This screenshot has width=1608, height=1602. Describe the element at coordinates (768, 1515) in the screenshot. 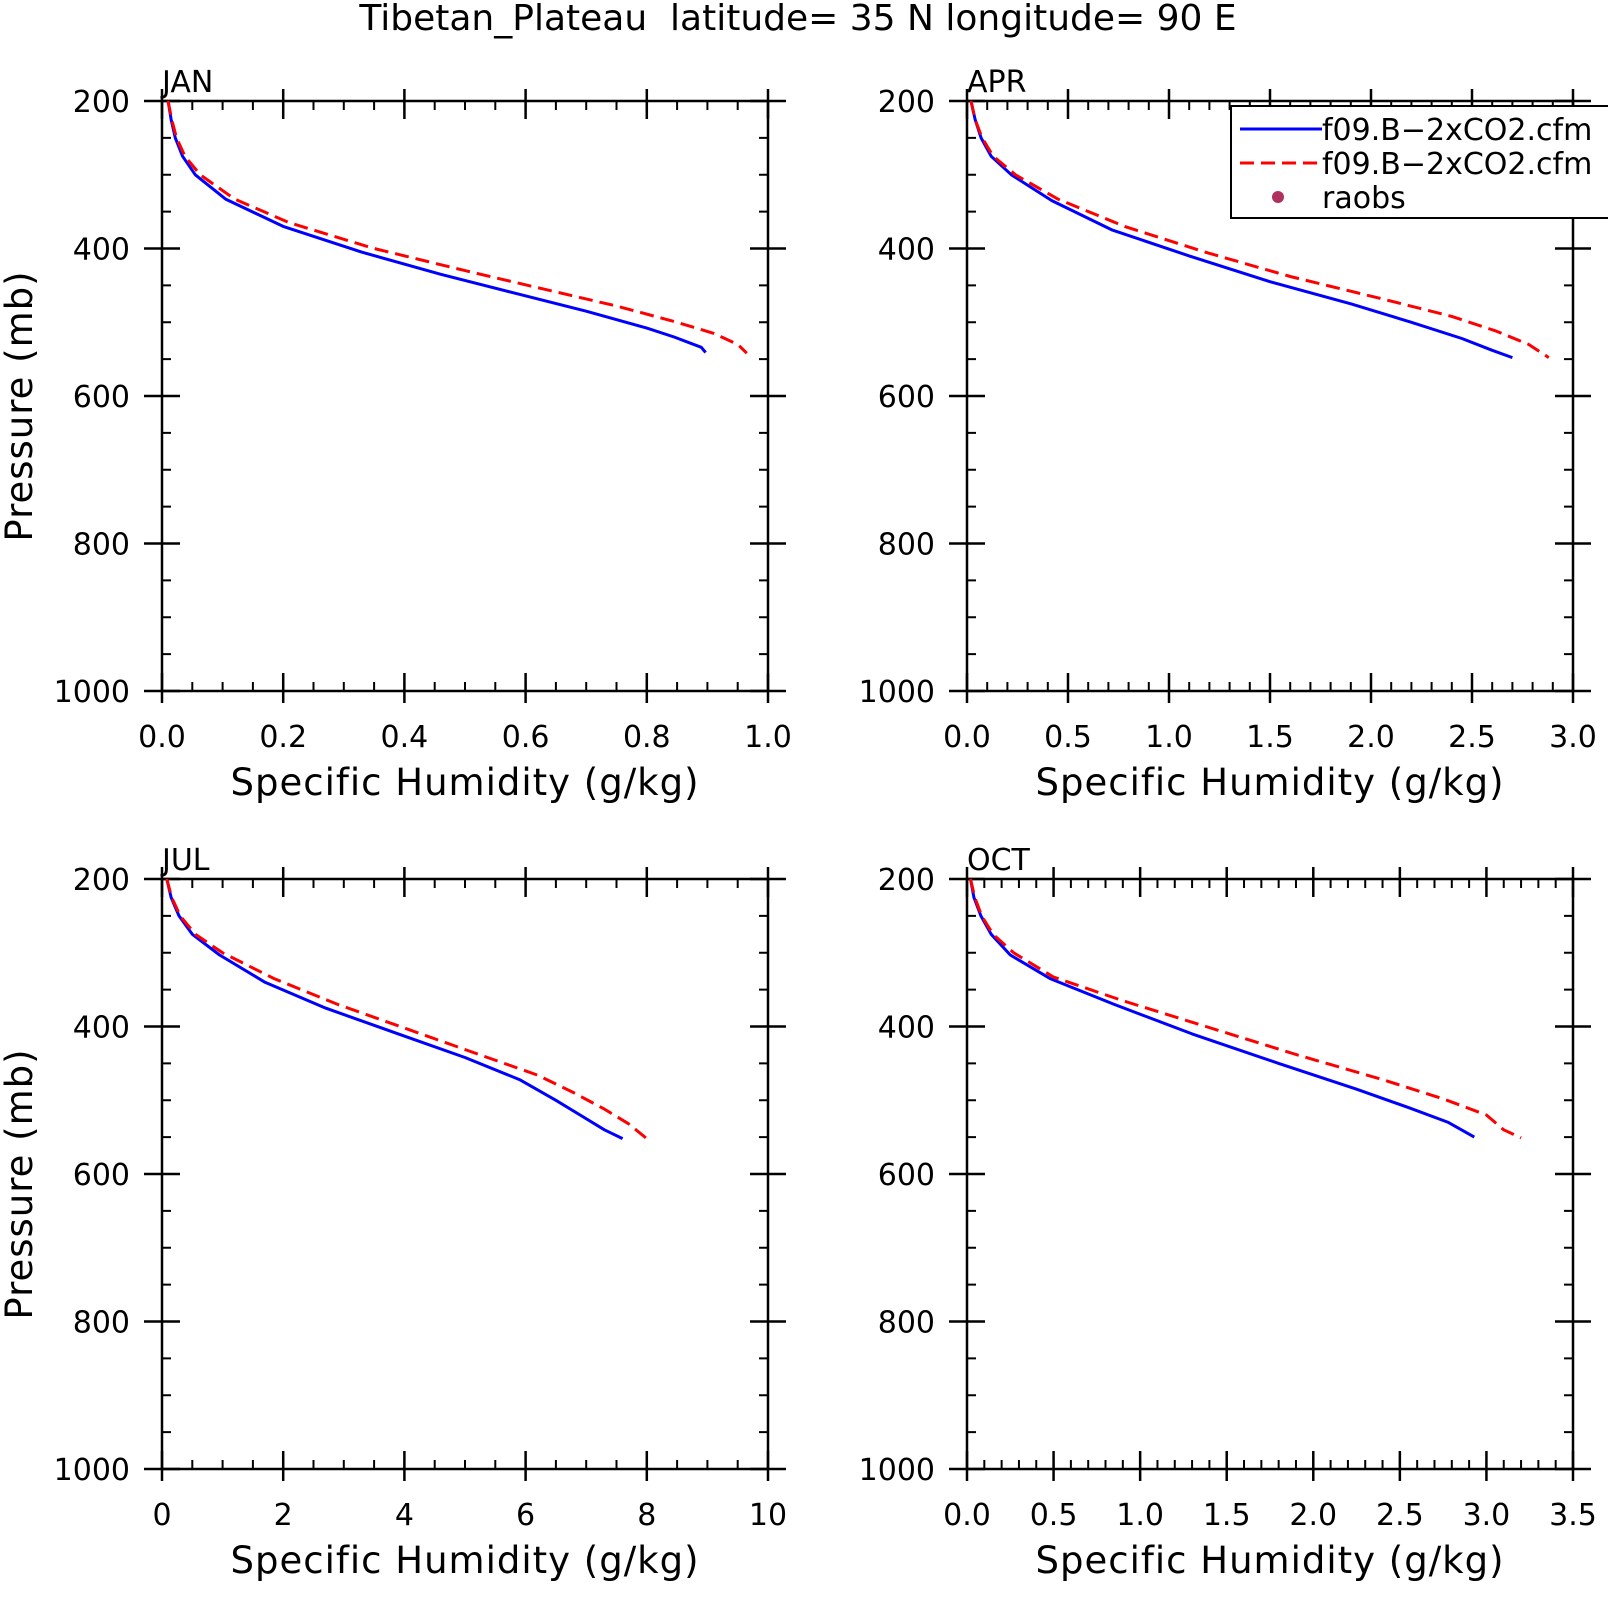

I see `x-tick-label: 10` at that location.